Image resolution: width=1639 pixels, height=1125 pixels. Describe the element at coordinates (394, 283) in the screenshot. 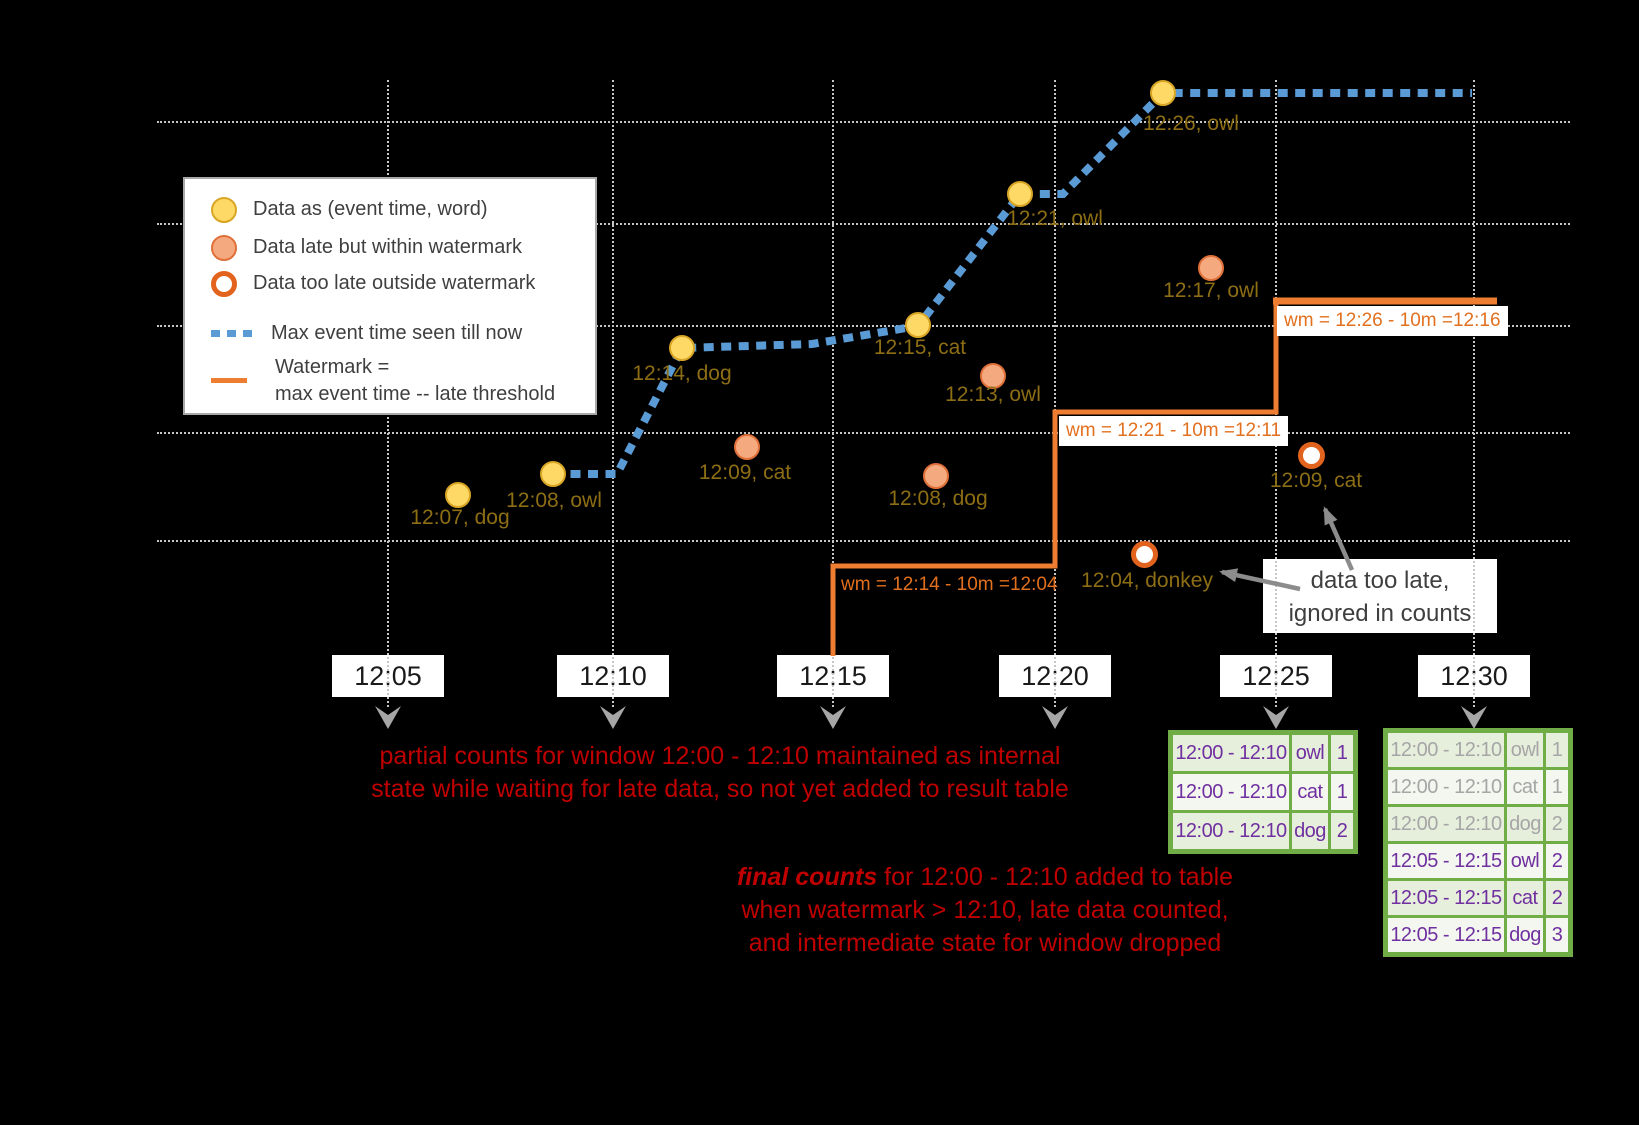

I see `legend-item-label: Data too late outside watermark` at that location.